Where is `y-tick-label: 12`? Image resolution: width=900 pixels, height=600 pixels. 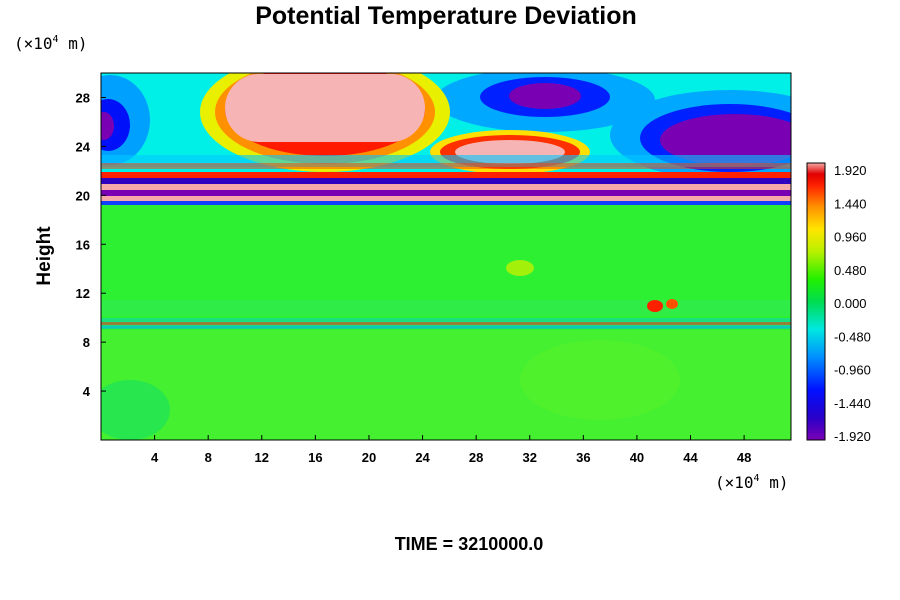 y-tick-label: 12 is located at coordinates (83, 293).